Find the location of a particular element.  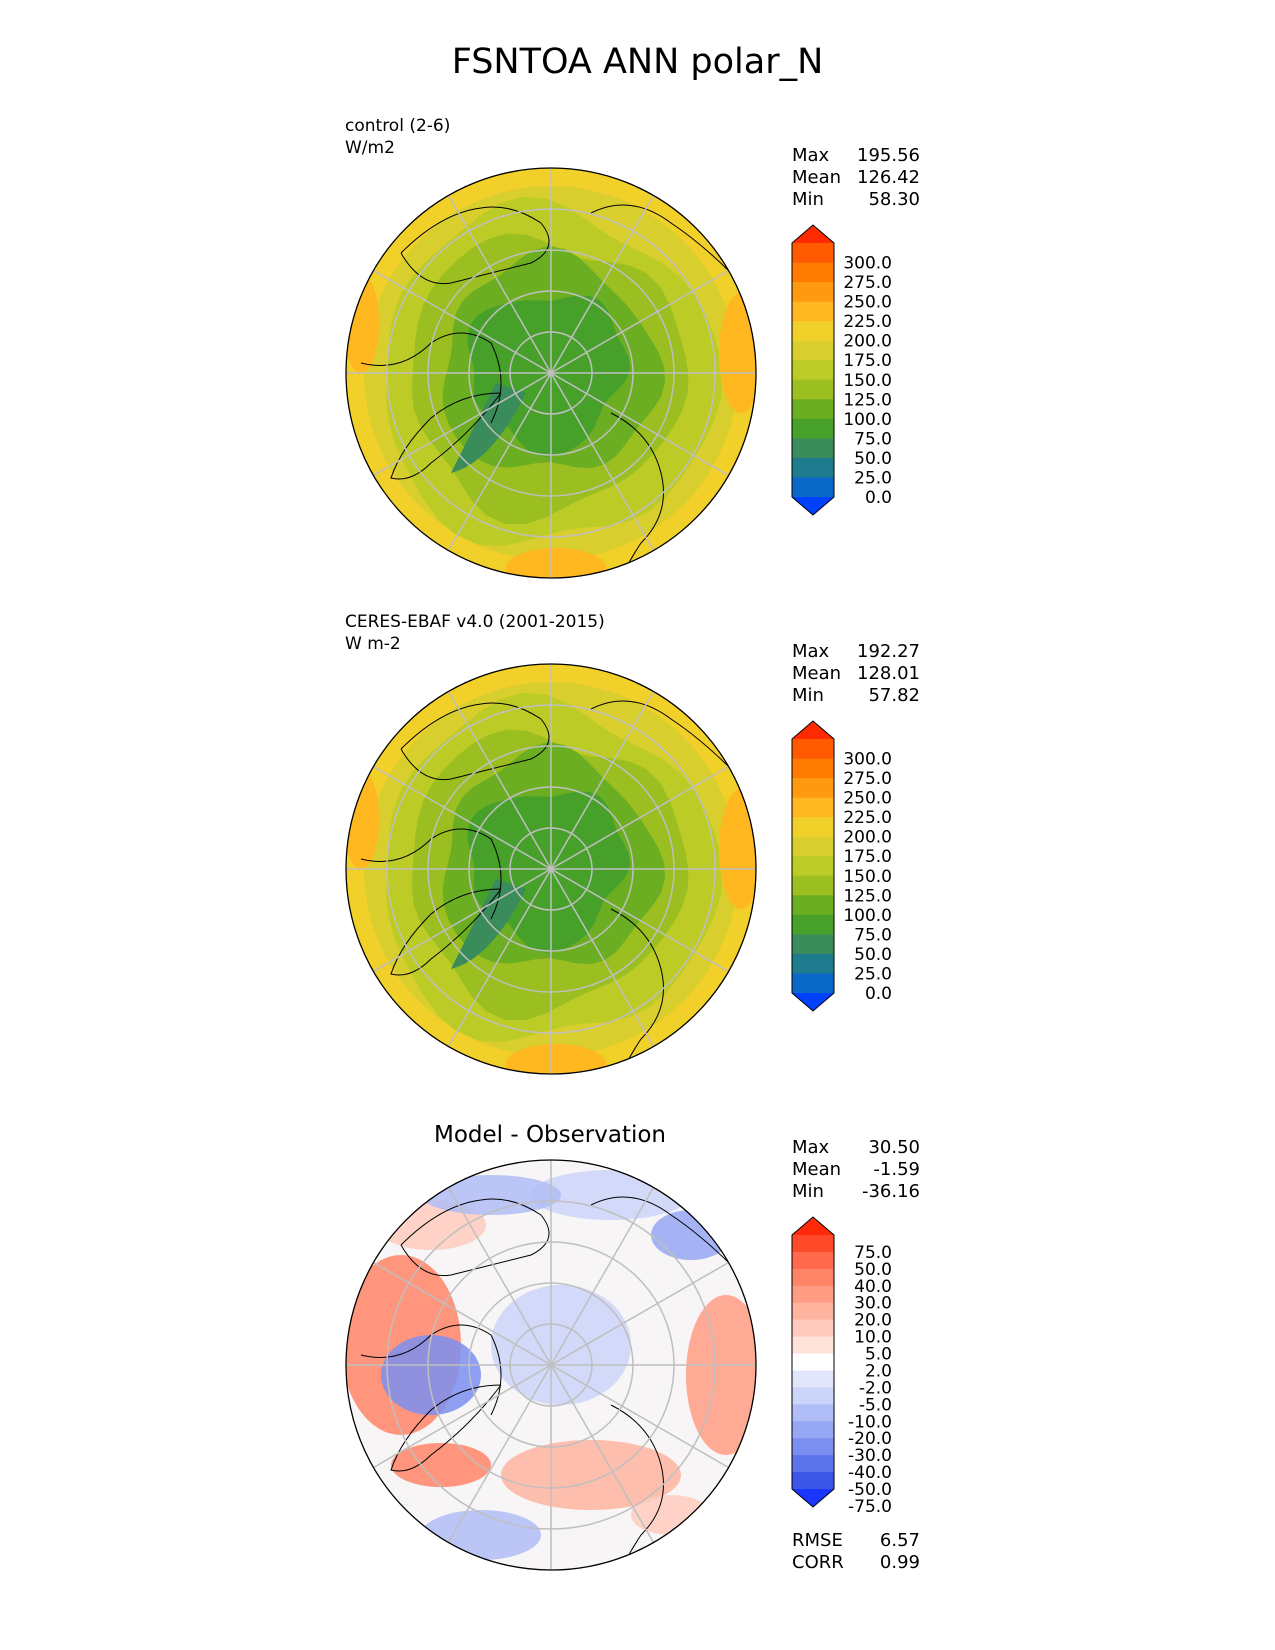

colorbar-tick-label: -40.0 is located at coordinates (870, 1473).